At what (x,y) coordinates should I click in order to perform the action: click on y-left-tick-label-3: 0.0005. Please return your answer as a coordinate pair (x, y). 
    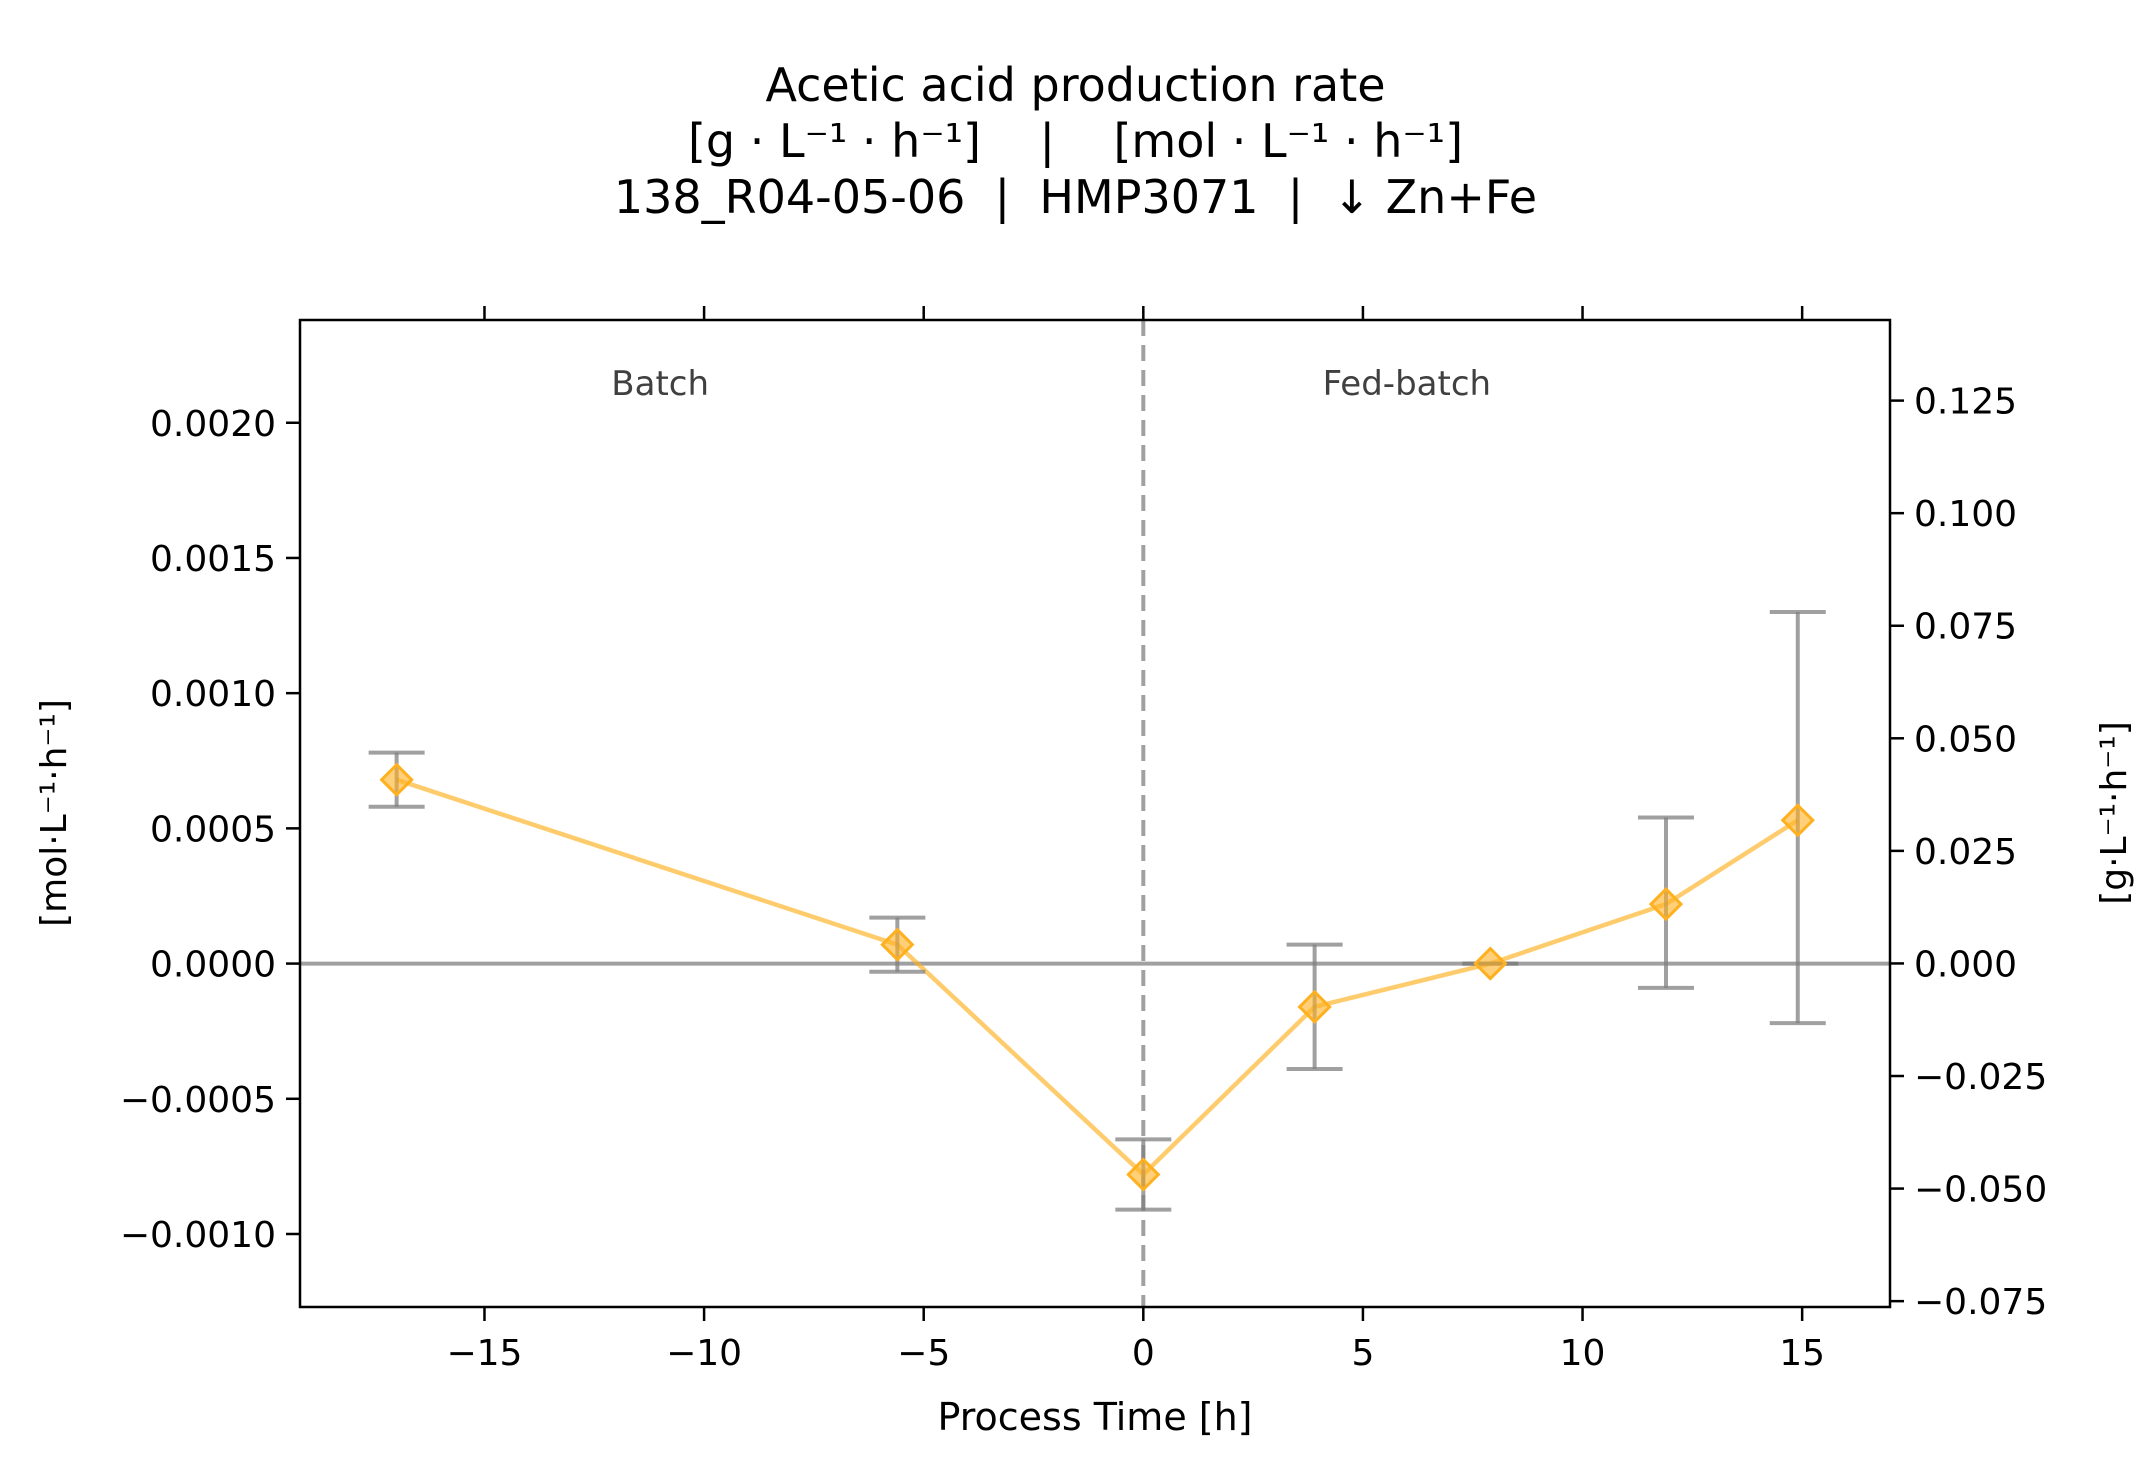
    Looking at the image, I should click on (213, 829).